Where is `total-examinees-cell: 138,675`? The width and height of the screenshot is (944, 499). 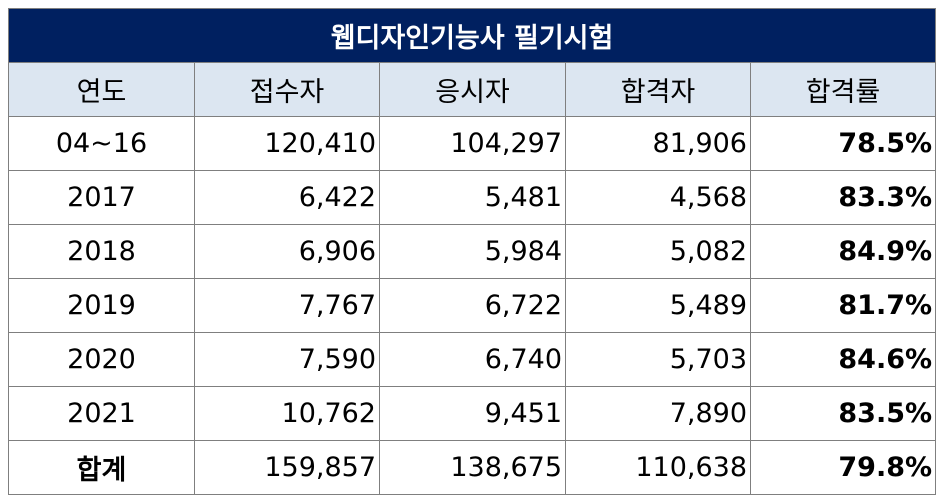
total-examinees-cell: 138,675 is located at coordinates (472, 467).